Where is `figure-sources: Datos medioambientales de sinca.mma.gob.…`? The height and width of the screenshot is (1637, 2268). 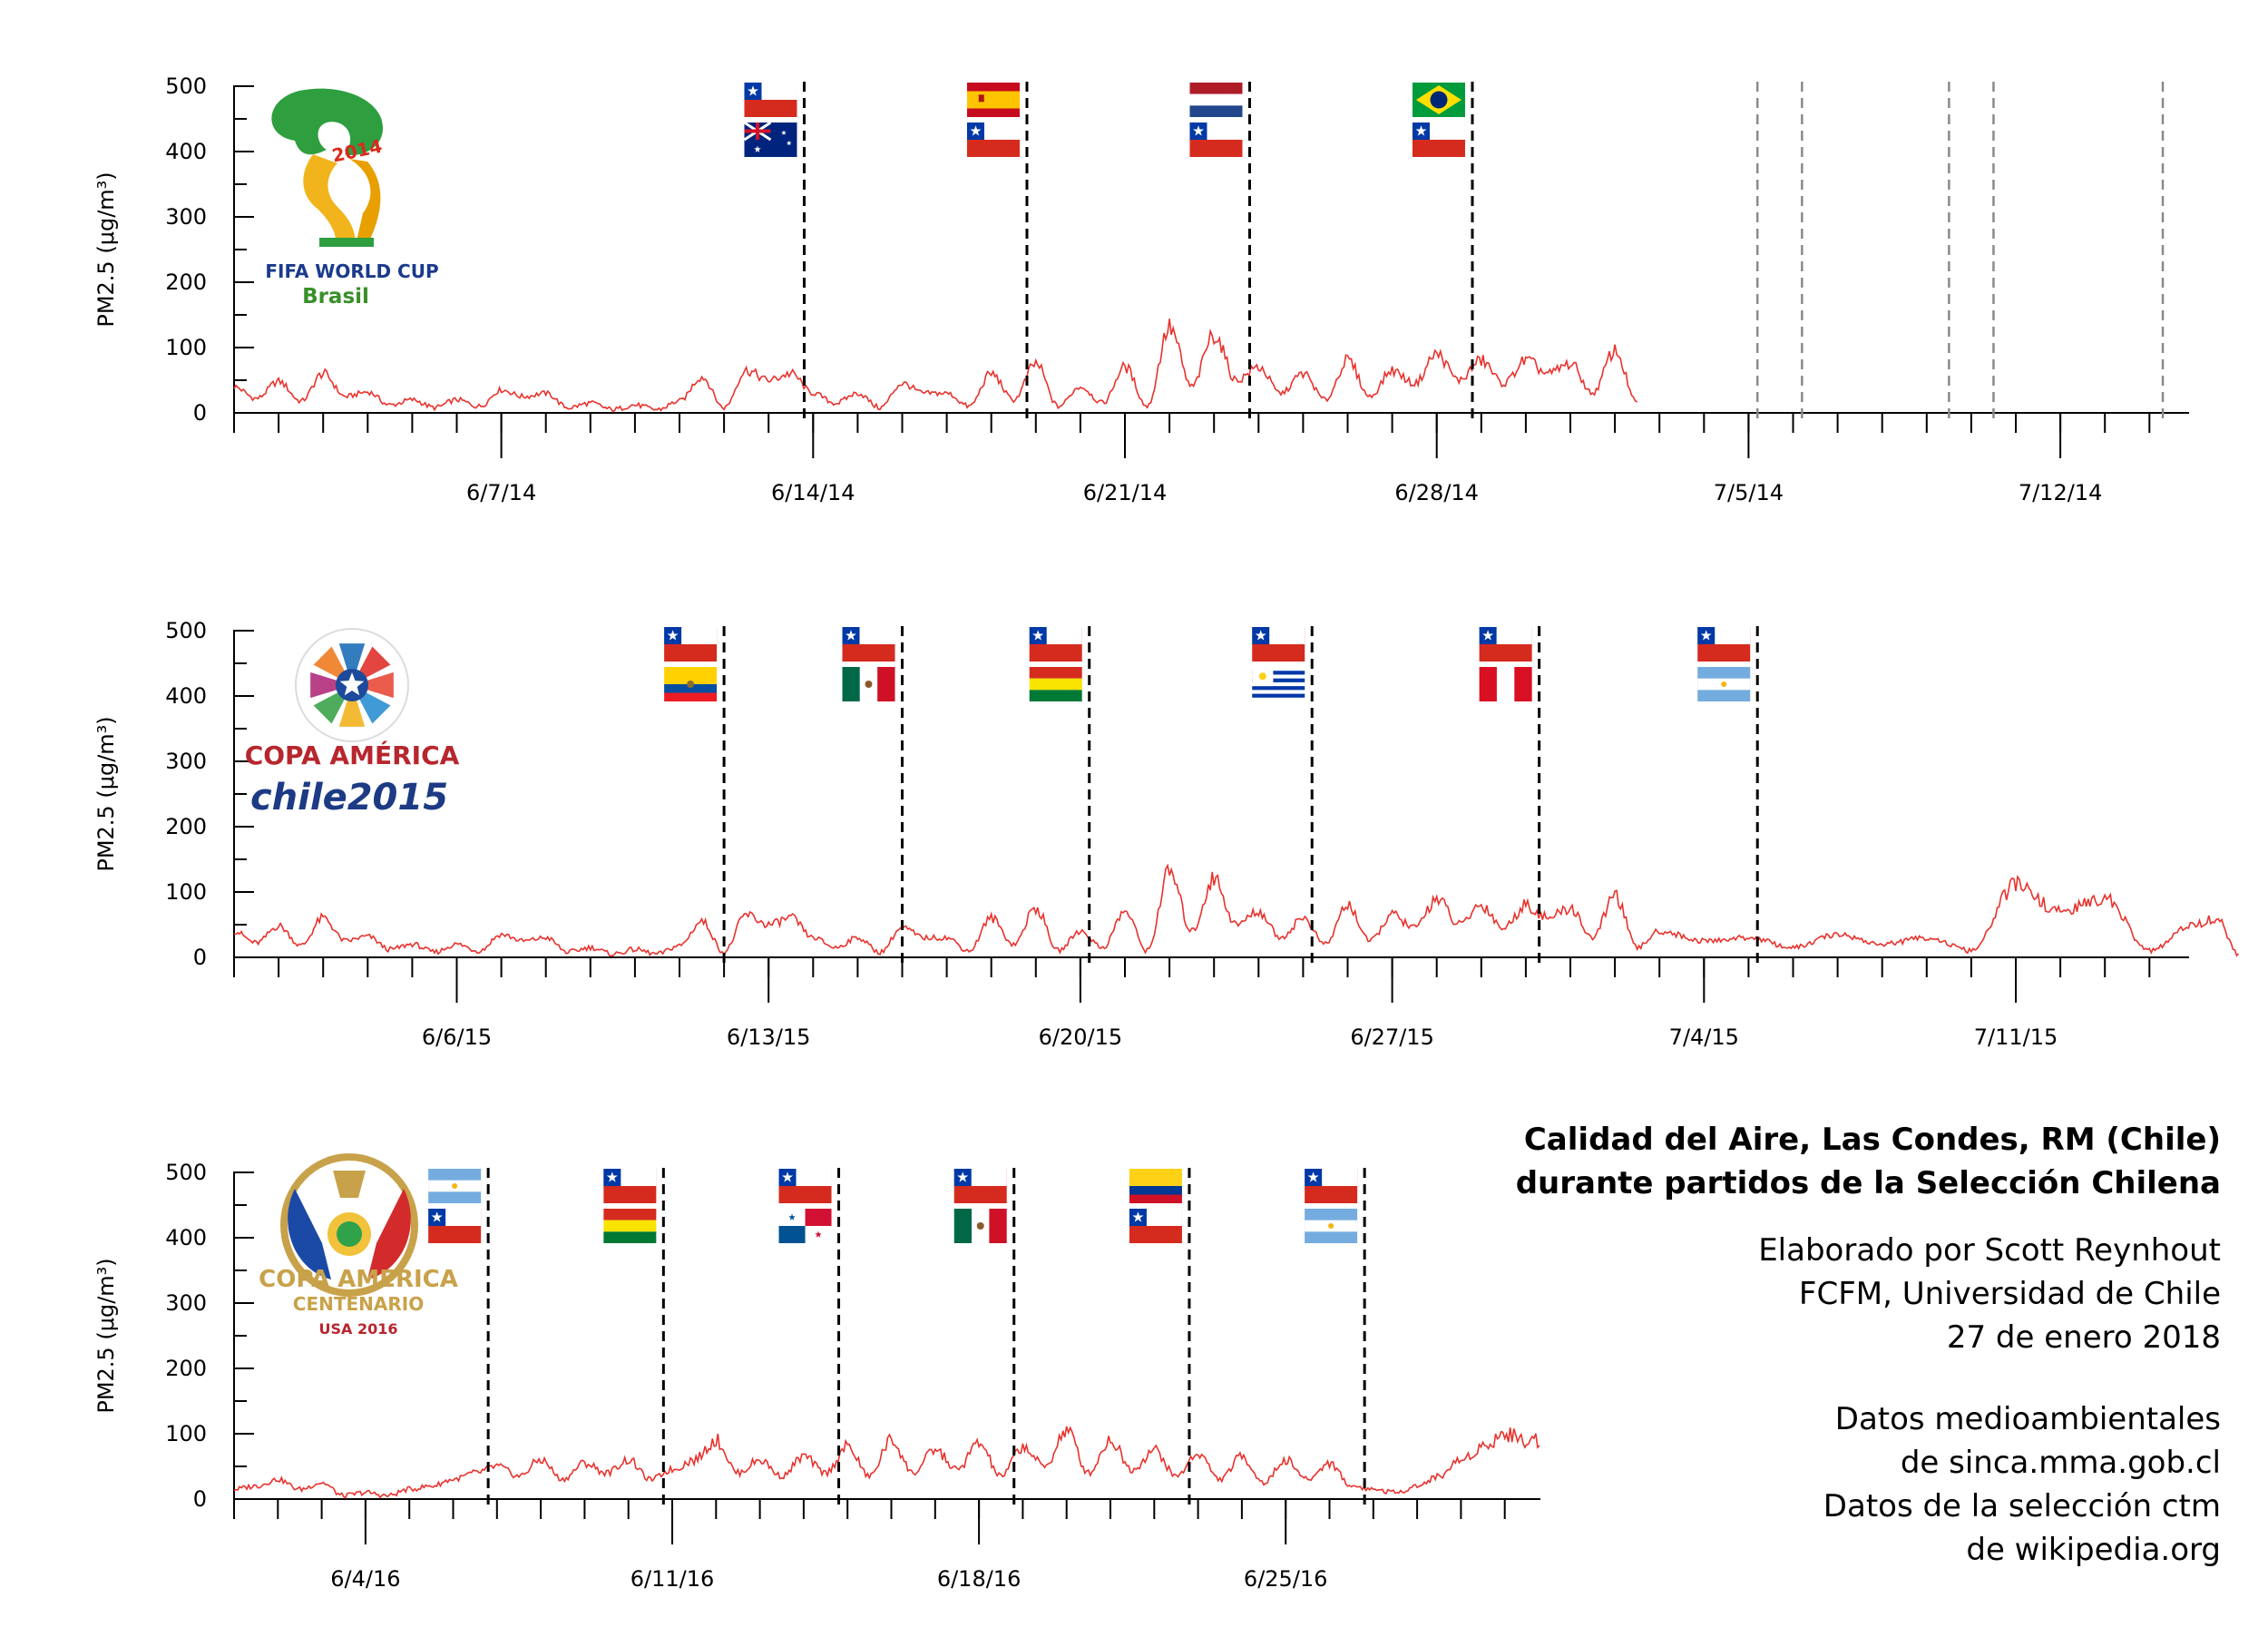
figure-sources: Datos medioambientales de sinca.mma.gob.… is located at coordinates (2022, 1485).